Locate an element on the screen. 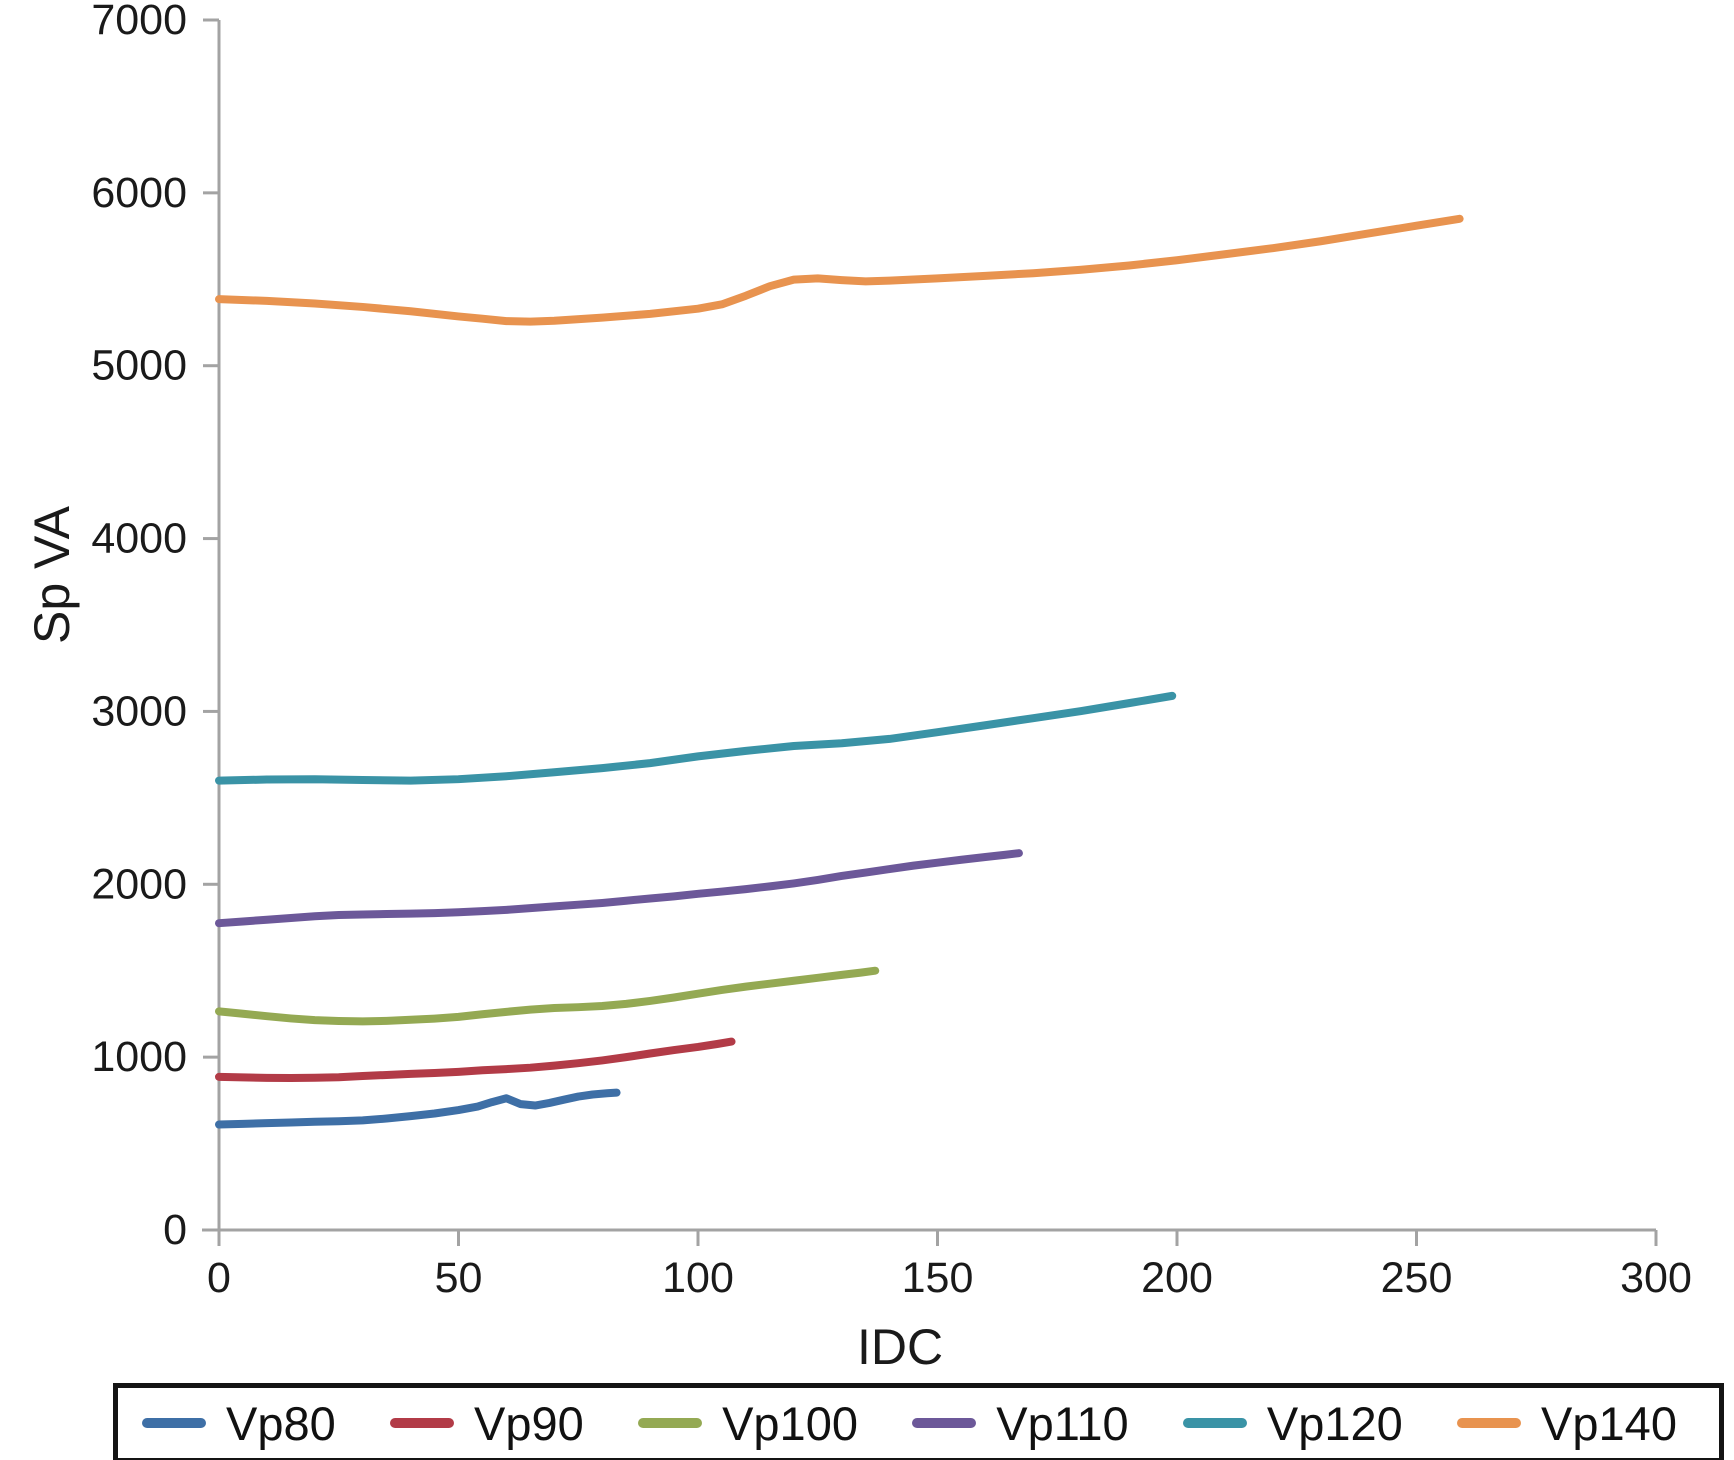 The image size is (1734, 1460). x-tick-label: 150 is located at coordinates (938, 1278).